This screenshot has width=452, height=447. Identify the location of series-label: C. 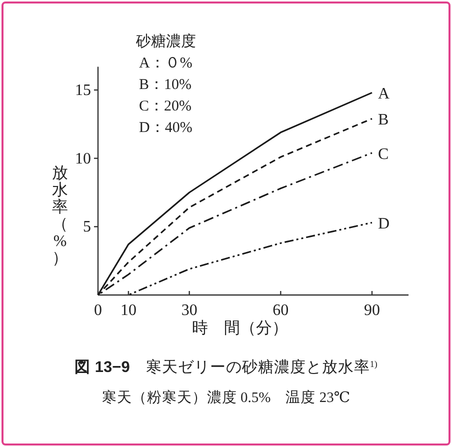
(383, 154).